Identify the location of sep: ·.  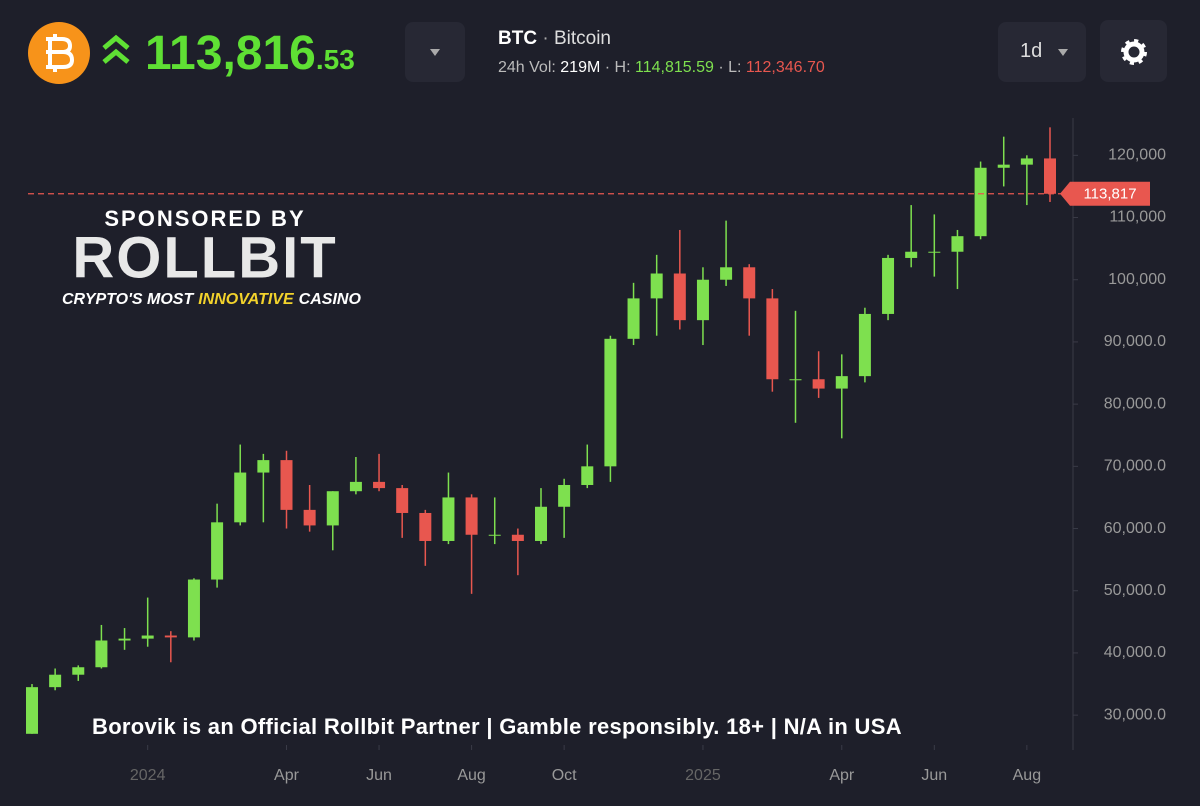
(545, 38).